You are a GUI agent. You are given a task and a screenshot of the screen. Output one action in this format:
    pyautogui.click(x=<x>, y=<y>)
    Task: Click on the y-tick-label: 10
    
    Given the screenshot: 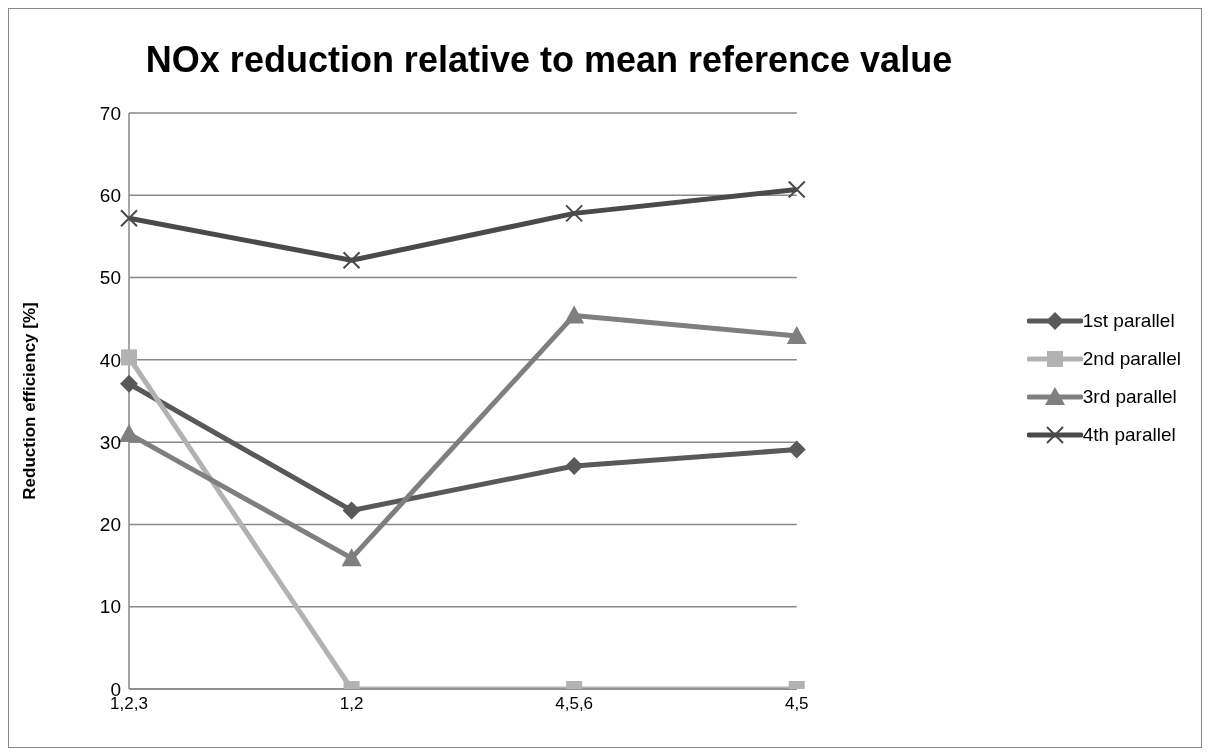 What is the action you would take?
    pyautogui.click(x=110, y=607)
    